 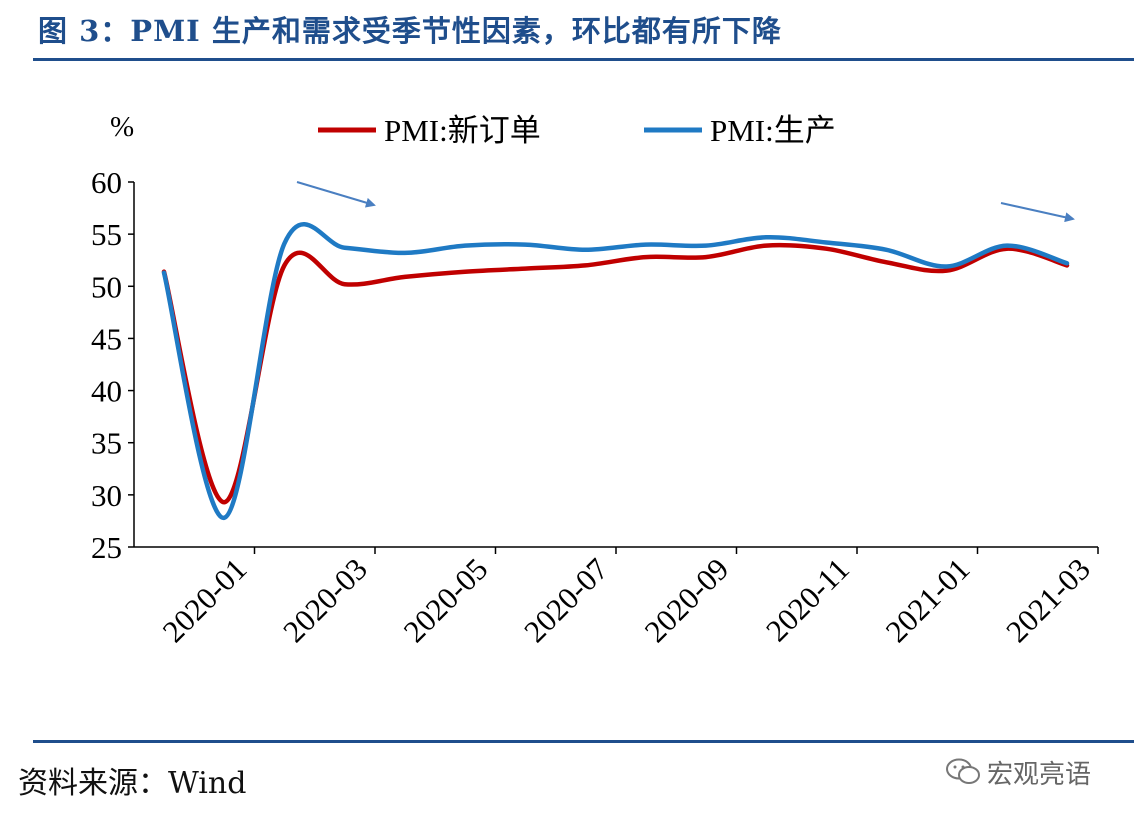 I want to click on x-tick-label: 2020-07, so click(x=566, y=600).